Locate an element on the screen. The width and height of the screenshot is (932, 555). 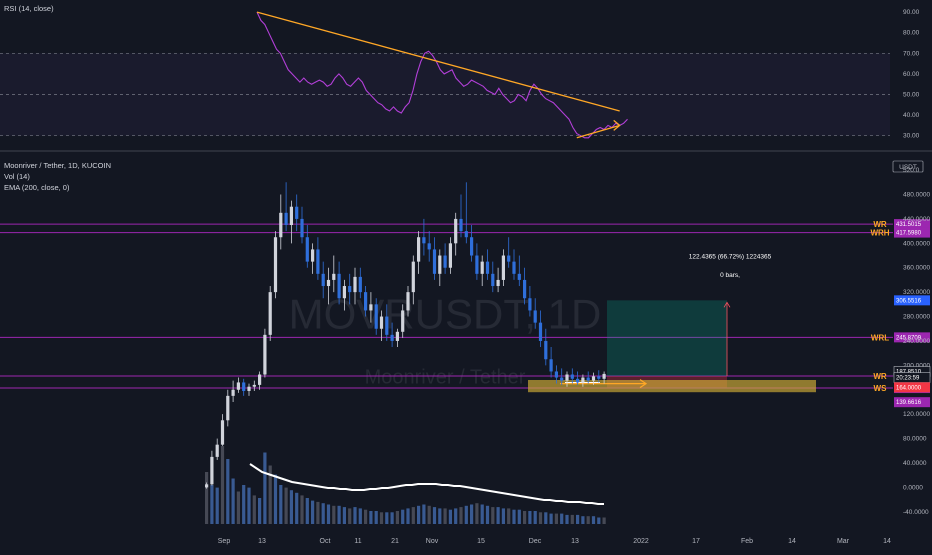
watermark-symbol: MOVRUSDT, 1D is located at coordinates (445, 314).